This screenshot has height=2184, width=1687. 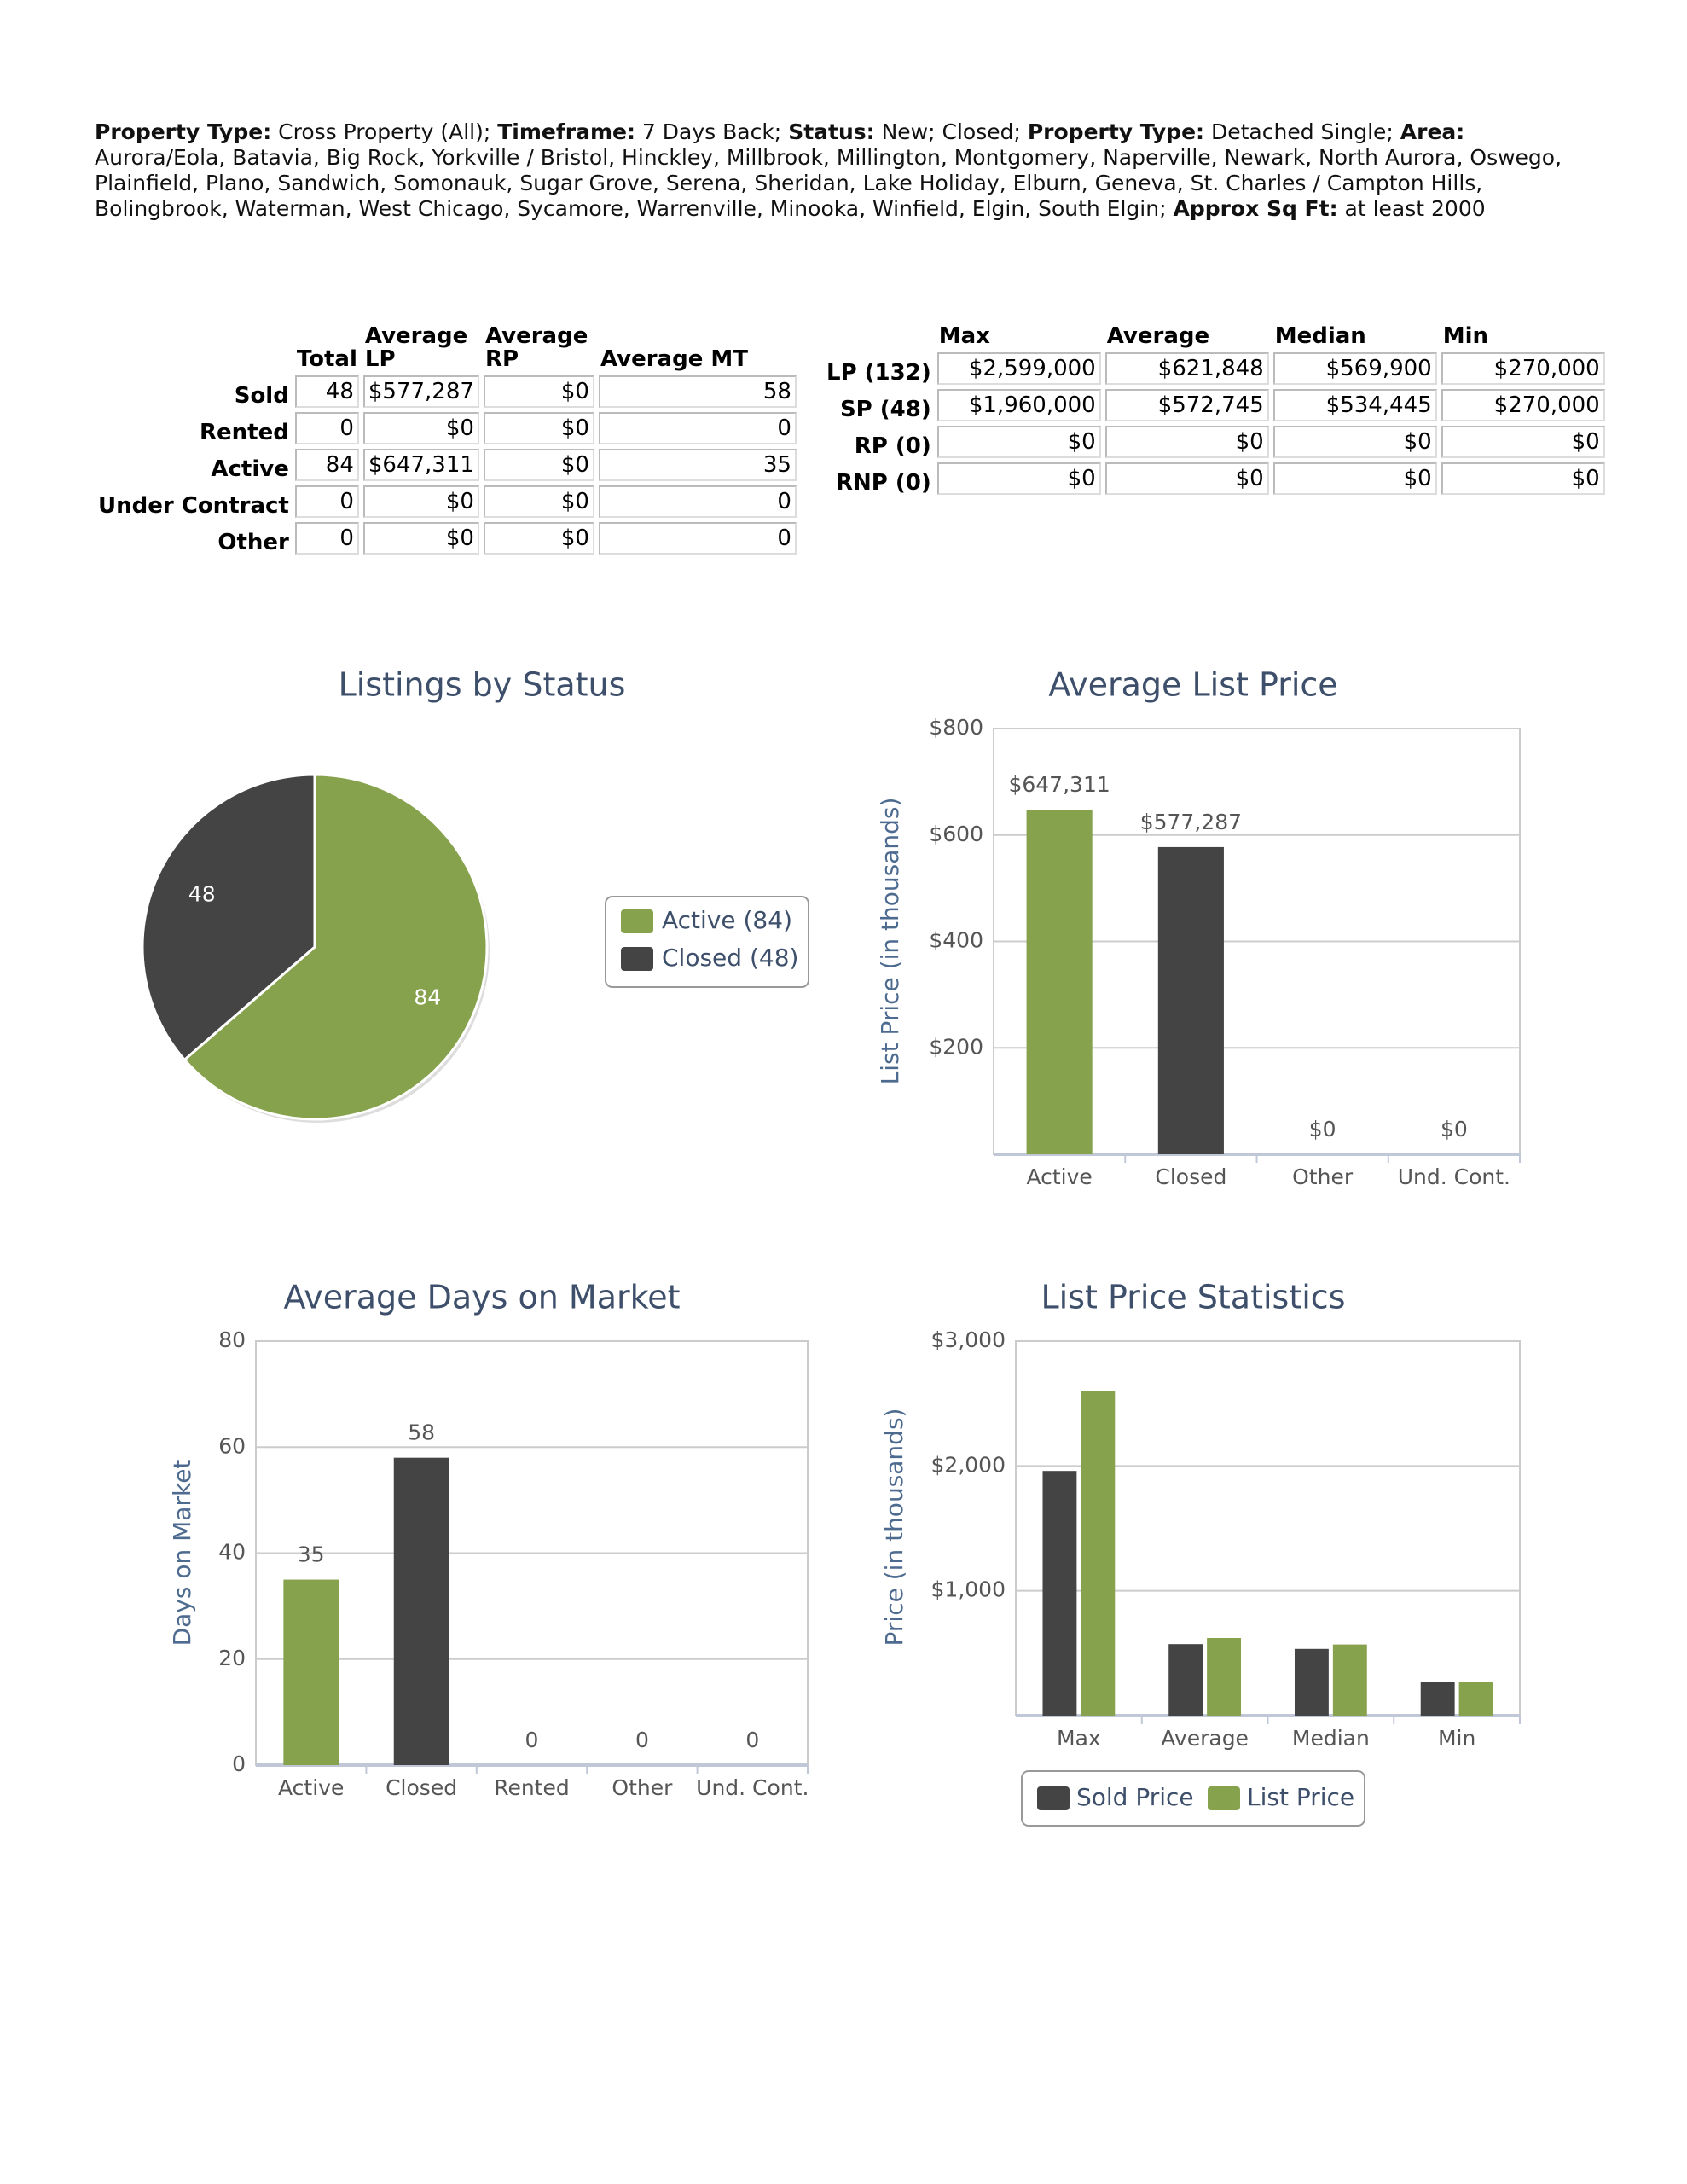 I want to click on table-row: Under Contract 0 $0 $0 0, so click(x=447, y=502).